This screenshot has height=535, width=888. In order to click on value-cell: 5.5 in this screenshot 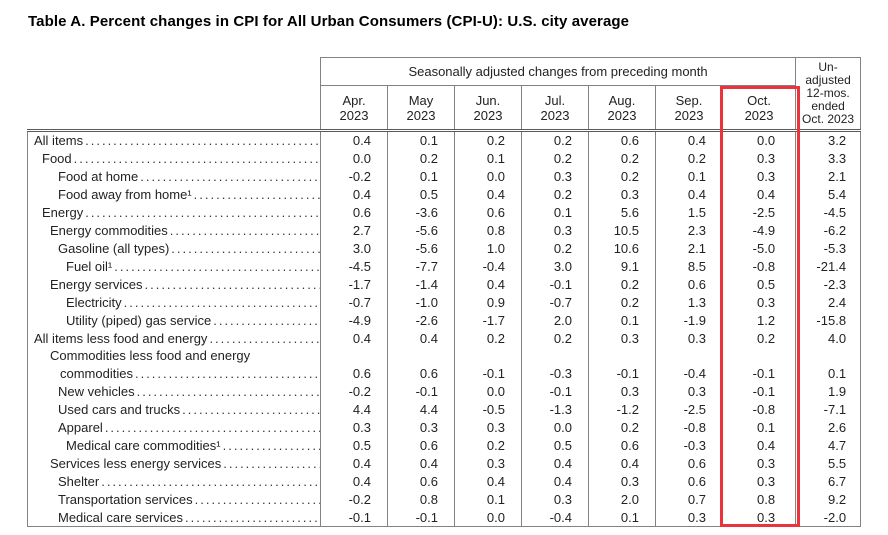, I will do `click(828, 463)`.